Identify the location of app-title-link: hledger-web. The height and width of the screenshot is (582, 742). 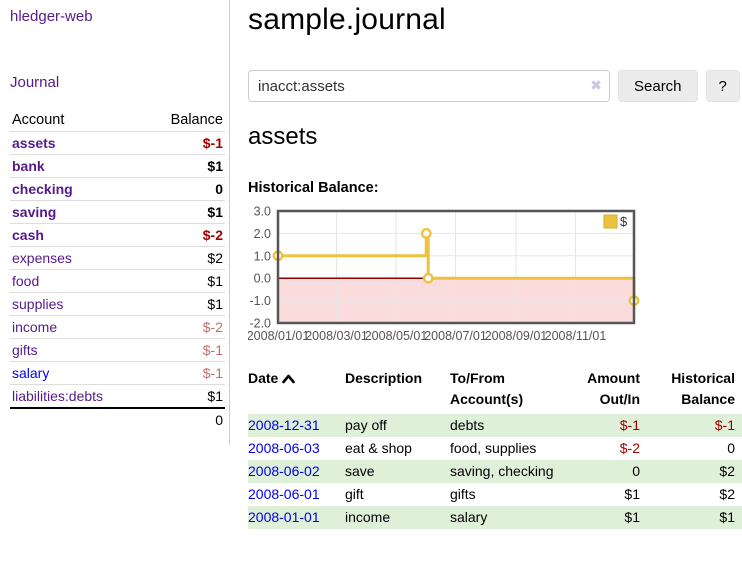
(51, 16).